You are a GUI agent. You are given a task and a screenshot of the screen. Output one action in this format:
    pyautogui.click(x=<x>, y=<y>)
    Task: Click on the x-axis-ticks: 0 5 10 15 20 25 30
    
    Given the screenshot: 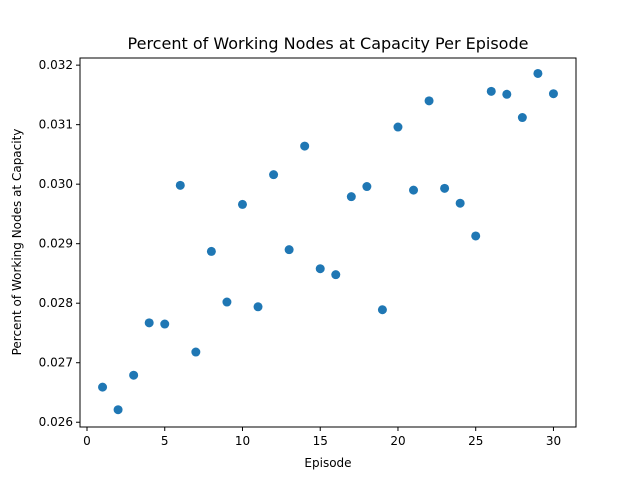 What is the action you would take?
    pyautogui.click(x=322, y=437)
    